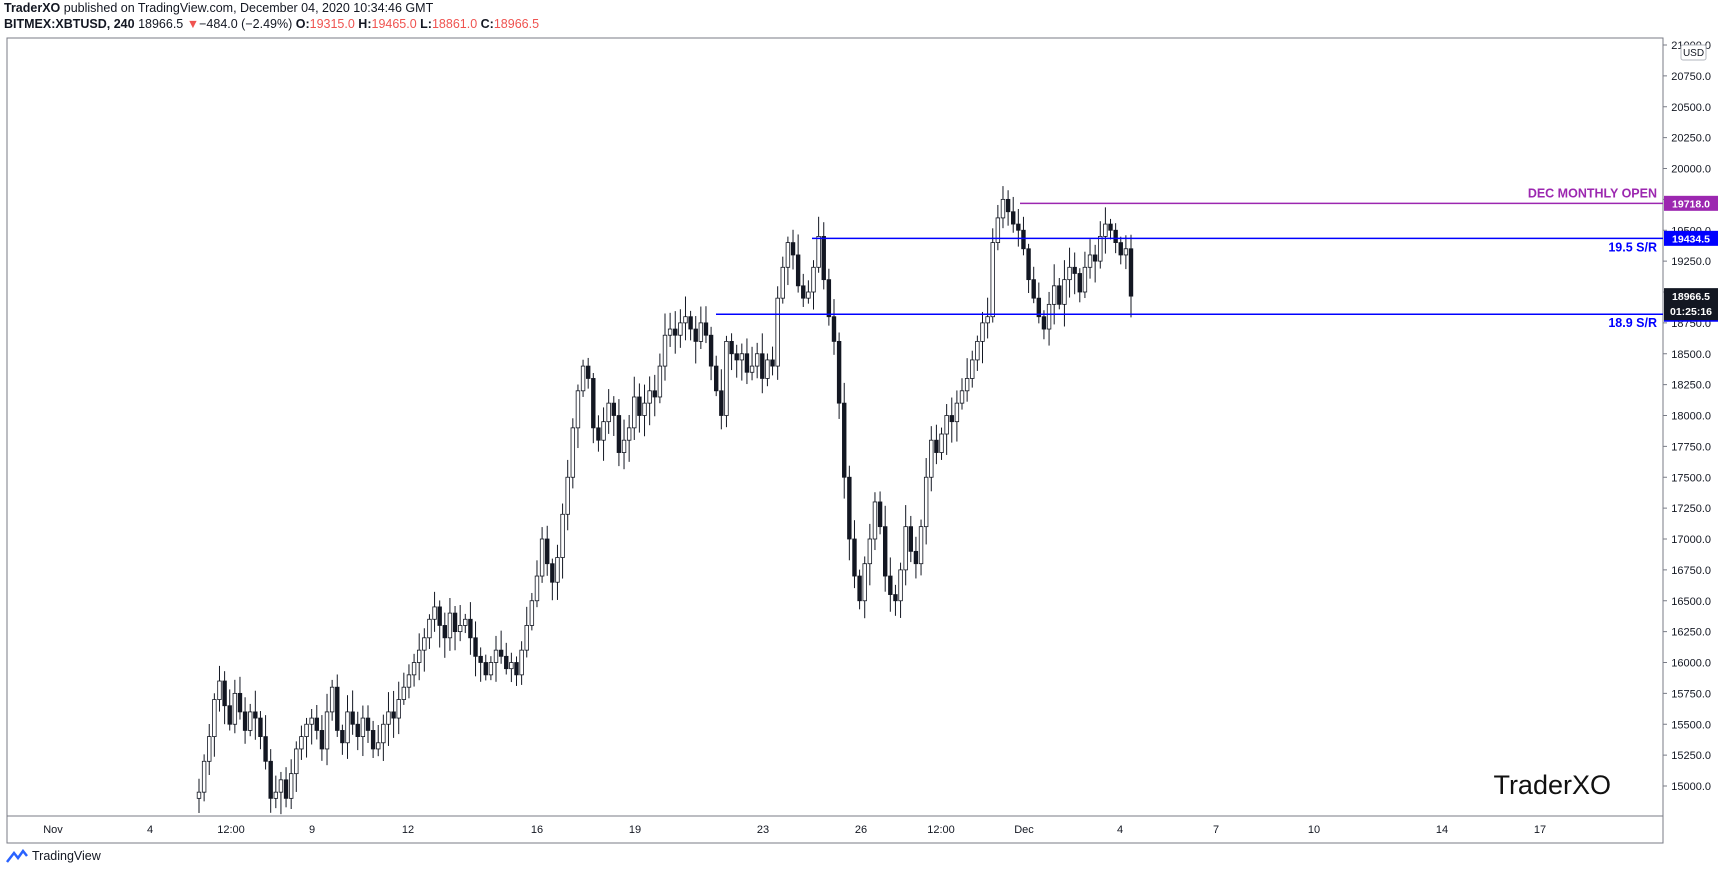 The image size is (1731, 875). I want to click on author-name: TraderXO, so click(32, 8).